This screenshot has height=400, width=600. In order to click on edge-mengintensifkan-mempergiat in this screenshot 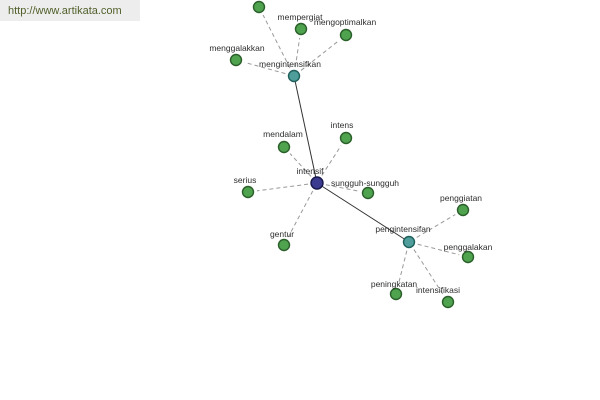, I will do `click(297, 52)`.